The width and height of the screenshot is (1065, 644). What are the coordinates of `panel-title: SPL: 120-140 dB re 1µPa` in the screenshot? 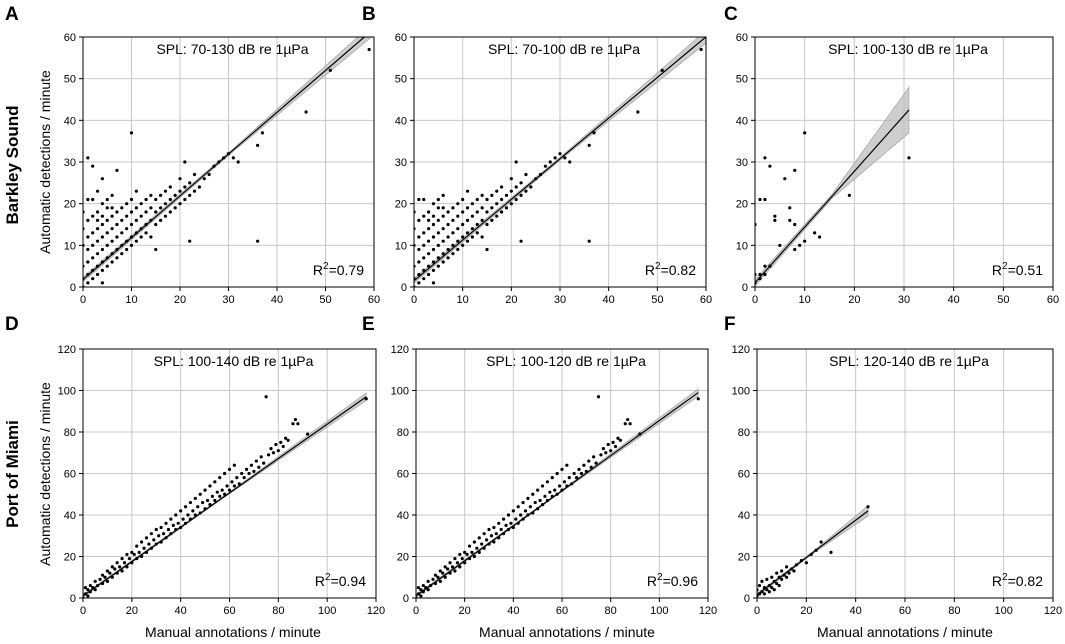 It's located at (909, 361).